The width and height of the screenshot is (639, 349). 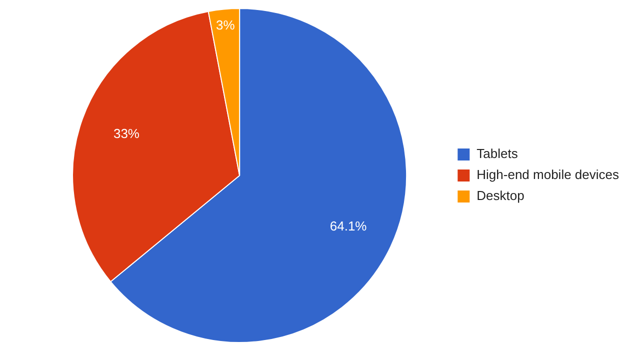 What do you see at coordinates (500, 196) in the screenshot?
I see `legend-label: Desktop` at bounding box center [500, 196].